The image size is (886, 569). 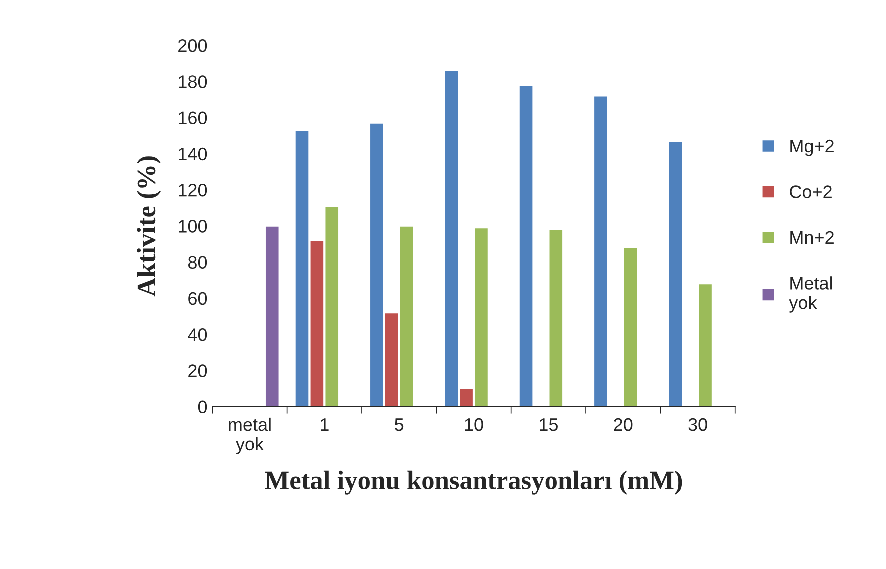 What do you see at coordinates (474, 425) in the screenshot?
I see `x-tick-label: 10` at bounding box center [474, 425].